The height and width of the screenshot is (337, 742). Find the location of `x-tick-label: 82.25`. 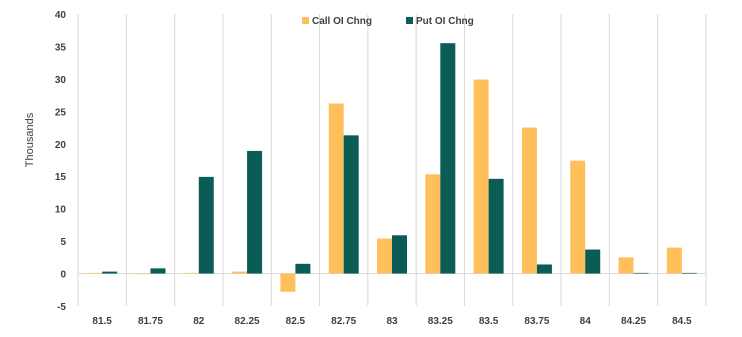

x-tick-label: 82.25 is located at coordinates (247, 321).